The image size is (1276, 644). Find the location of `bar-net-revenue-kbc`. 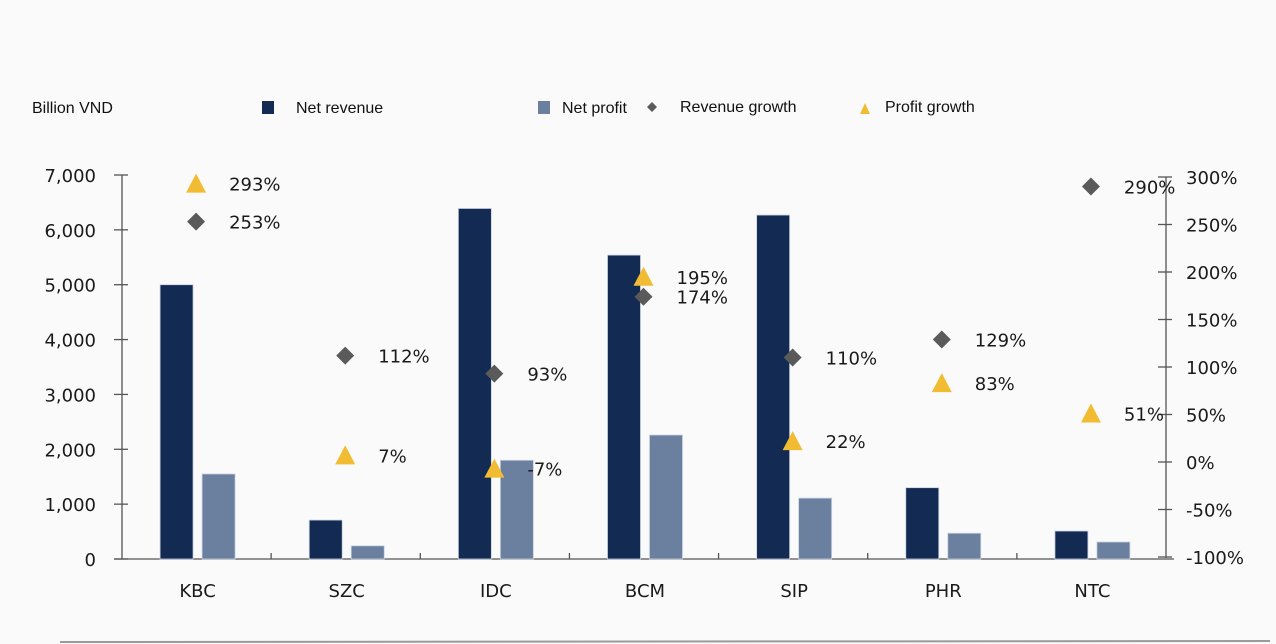

bar-net-revenue-kbc is located at coordinates (176, 422).